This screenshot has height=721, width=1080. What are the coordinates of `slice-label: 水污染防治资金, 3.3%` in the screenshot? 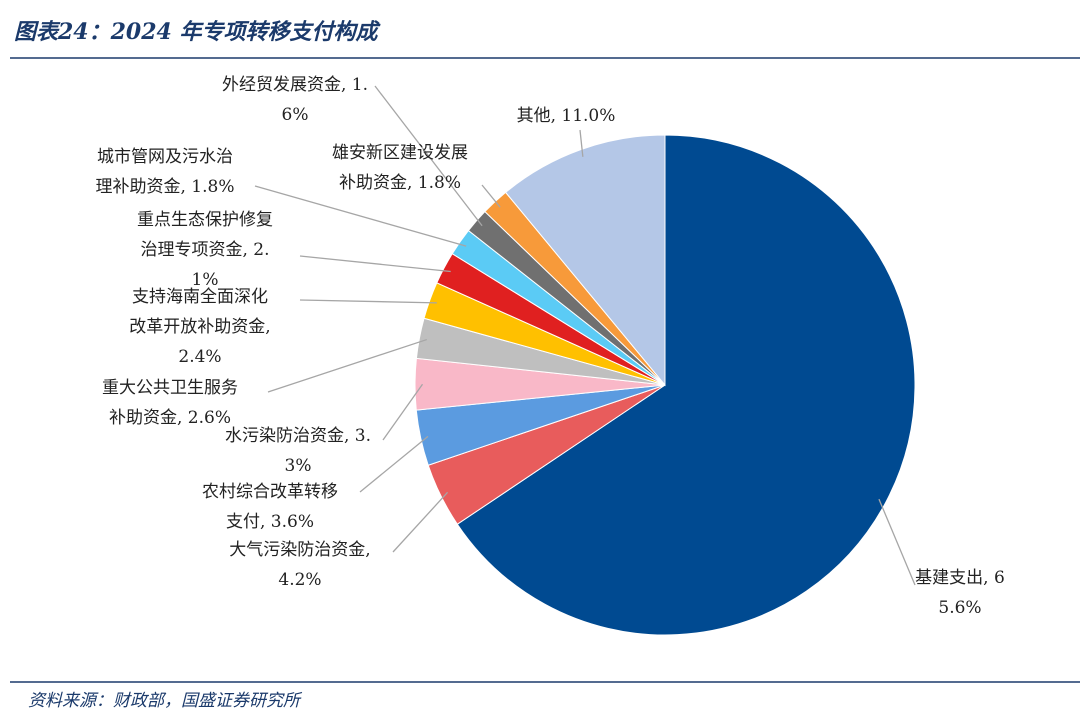 It's located at (298, 451).